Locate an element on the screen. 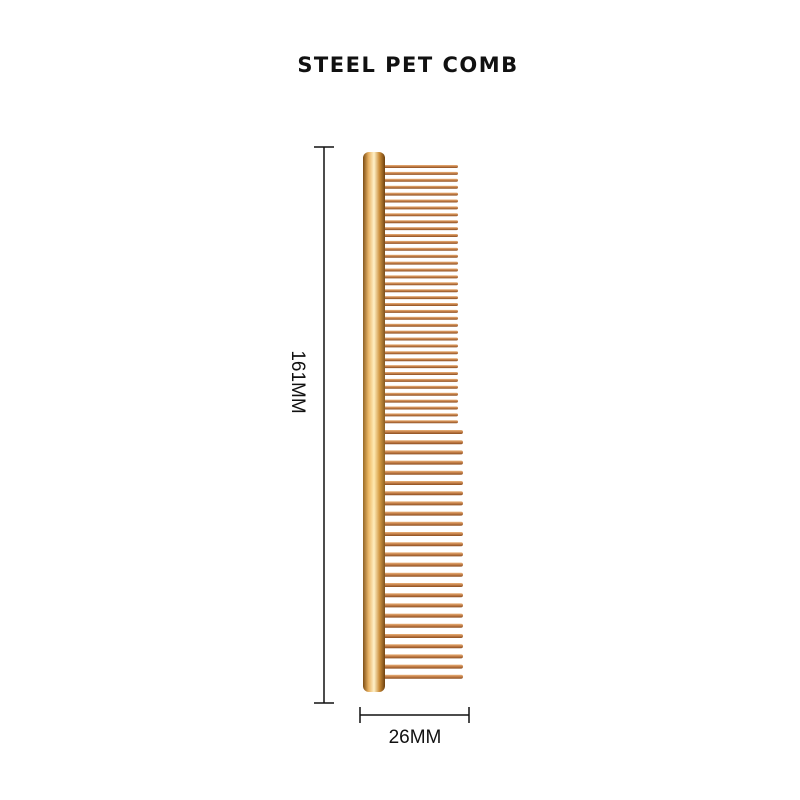 This screenshot has height=800, width=800. width-label: 26MM is located at coordinates (415, 737).